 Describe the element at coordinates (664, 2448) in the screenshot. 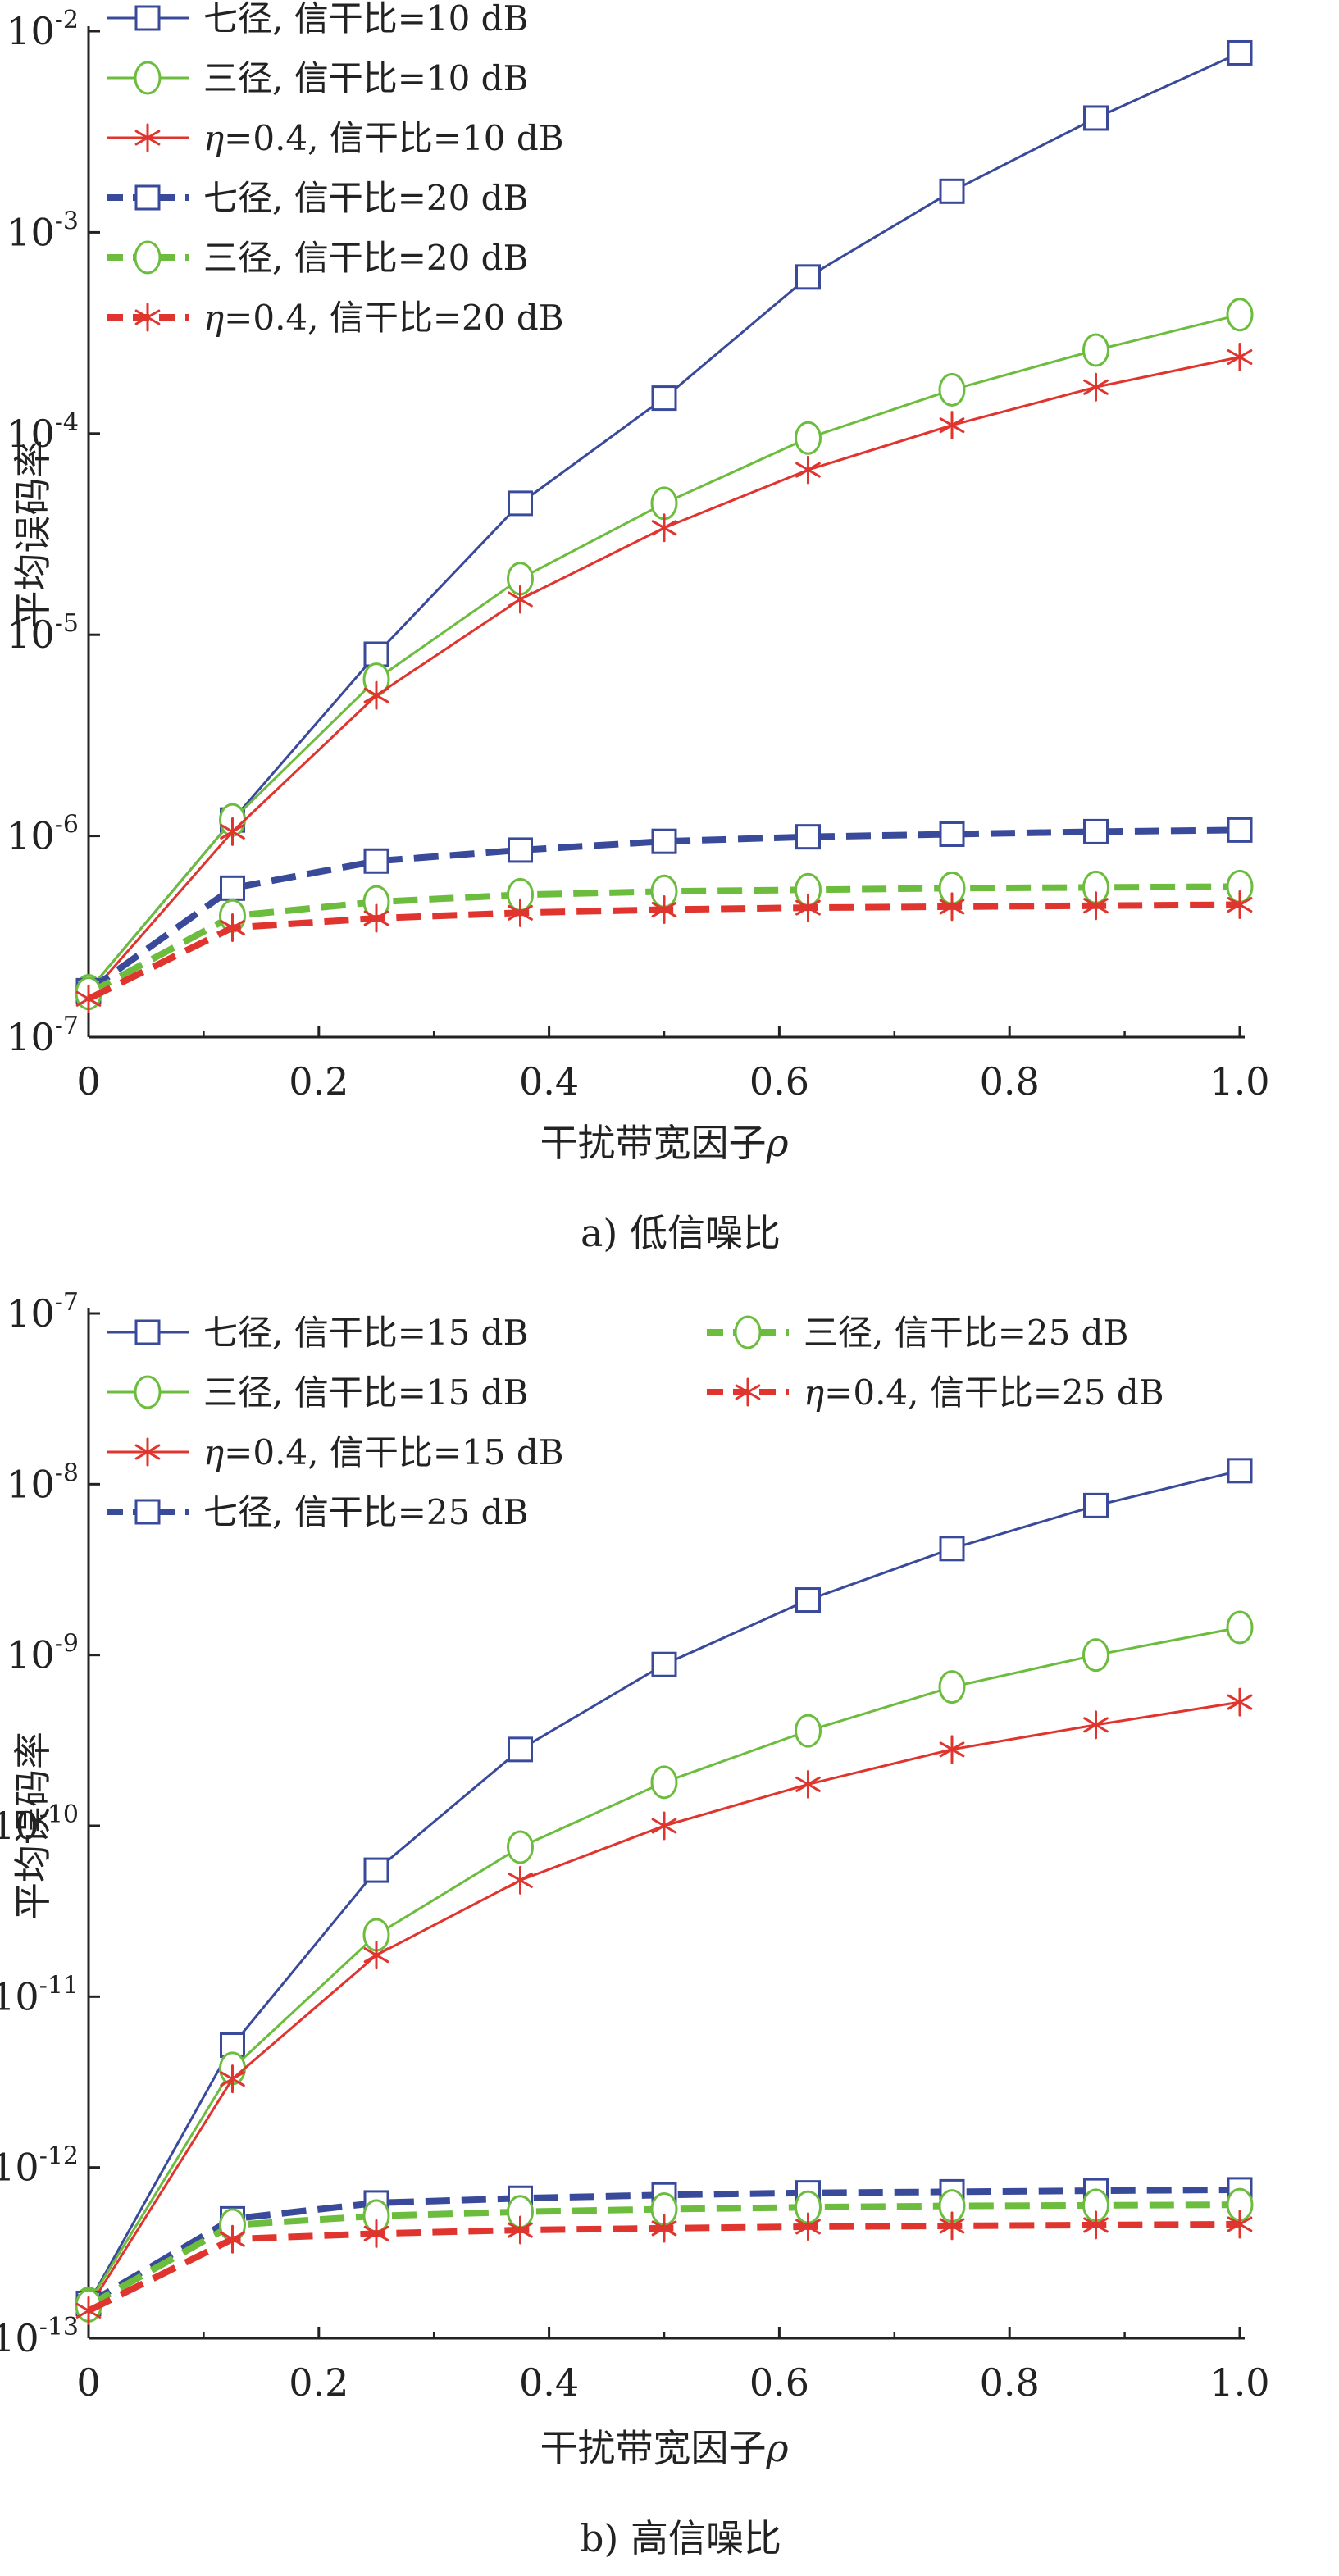

I see `x-axis-title: 干扰带宽因子ρ` at that location.